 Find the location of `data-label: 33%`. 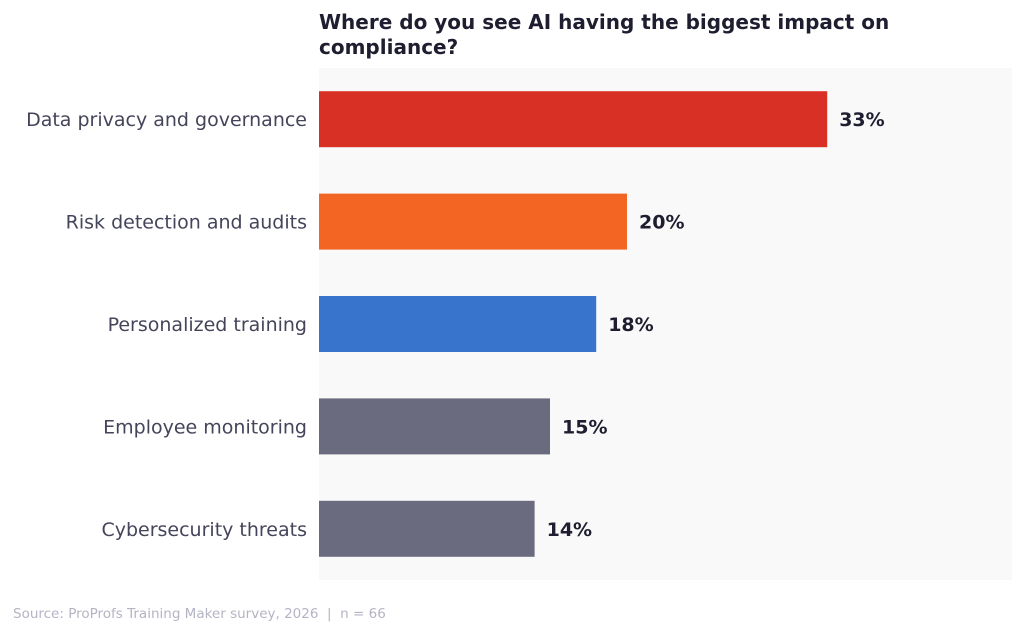

data-label: 33% is located at coordinates (861, 120).